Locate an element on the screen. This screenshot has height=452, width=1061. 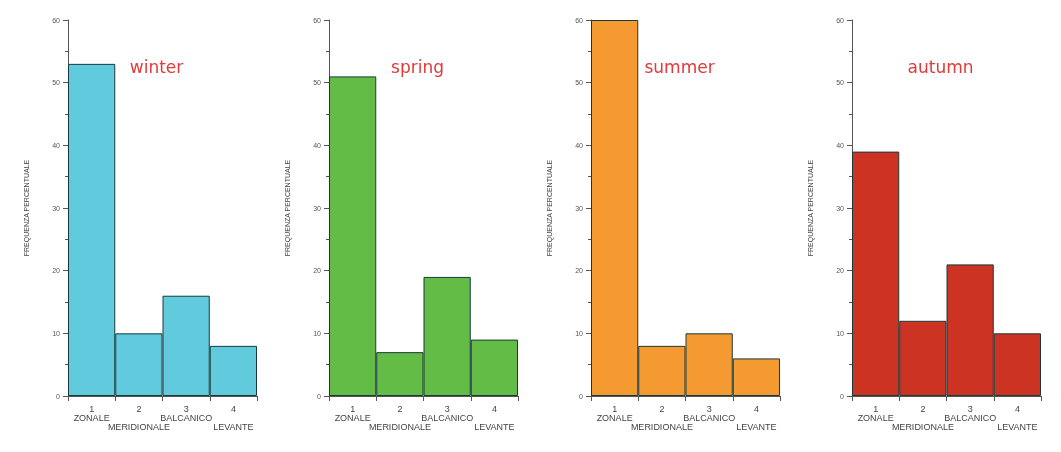
text: autumn is located at coordinates (940, 66).